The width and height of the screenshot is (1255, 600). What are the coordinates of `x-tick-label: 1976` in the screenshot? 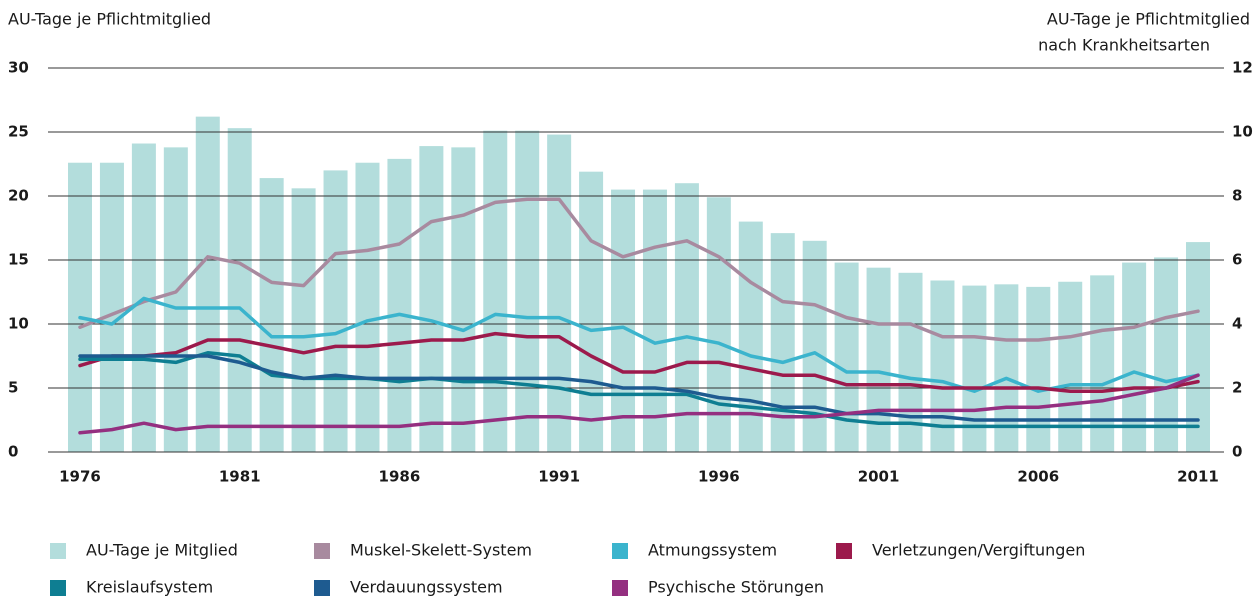 It's located at (80, 477).